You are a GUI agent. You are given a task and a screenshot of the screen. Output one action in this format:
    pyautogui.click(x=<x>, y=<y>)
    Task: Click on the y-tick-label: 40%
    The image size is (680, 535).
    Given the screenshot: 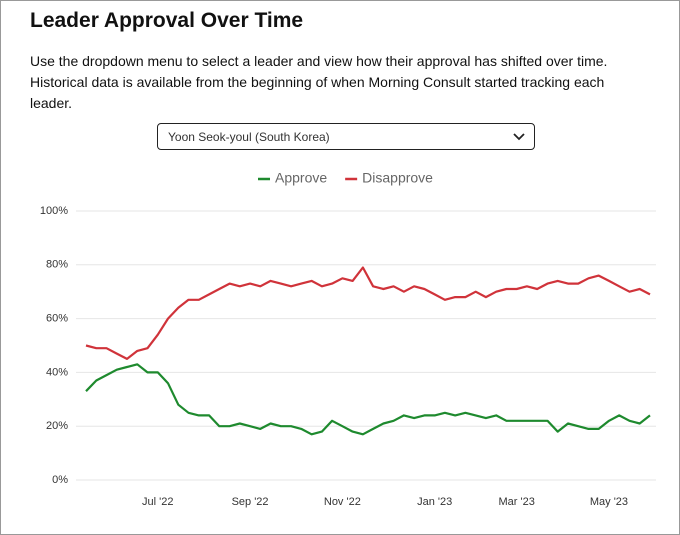 What is the action you would take?
    pyautogui.click(x=57, y=372)
    